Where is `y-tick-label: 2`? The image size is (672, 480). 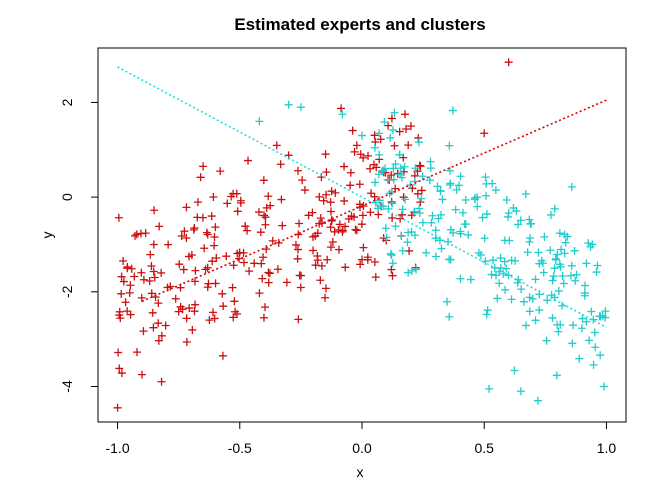 y-tick-label: 2 is located at coordinates (67, 102).